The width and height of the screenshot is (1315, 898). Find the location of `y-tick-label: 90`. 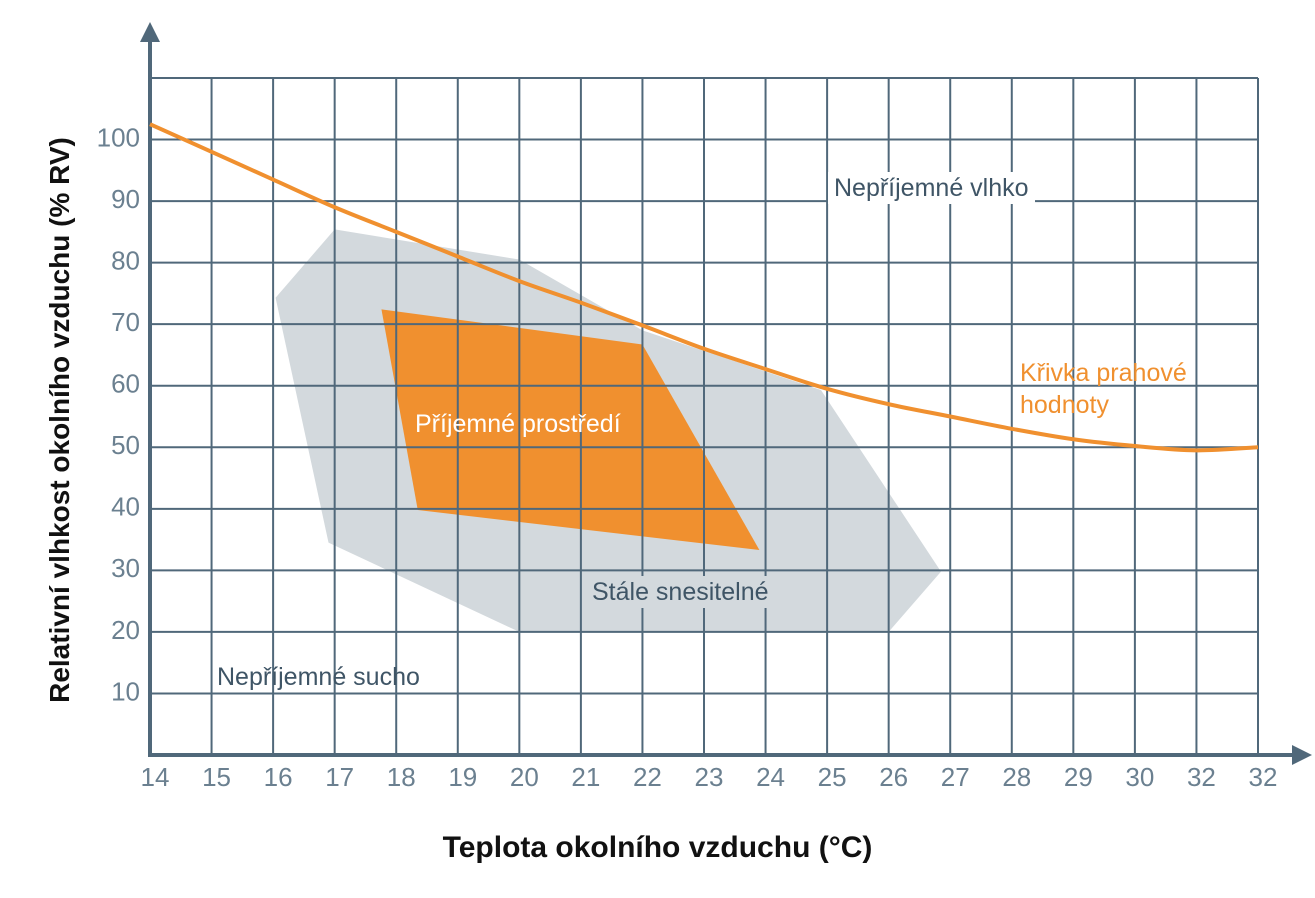

y-tick-label: 90 is located at coordinates (125, 199).